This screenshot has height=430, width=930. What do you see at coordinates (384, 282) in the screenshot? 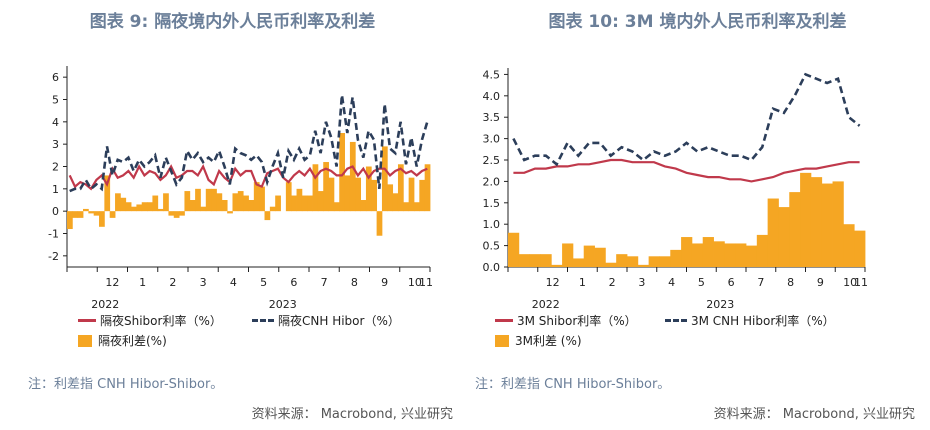
I see `x-tick-label: 9` at bounding box center [384, 282].